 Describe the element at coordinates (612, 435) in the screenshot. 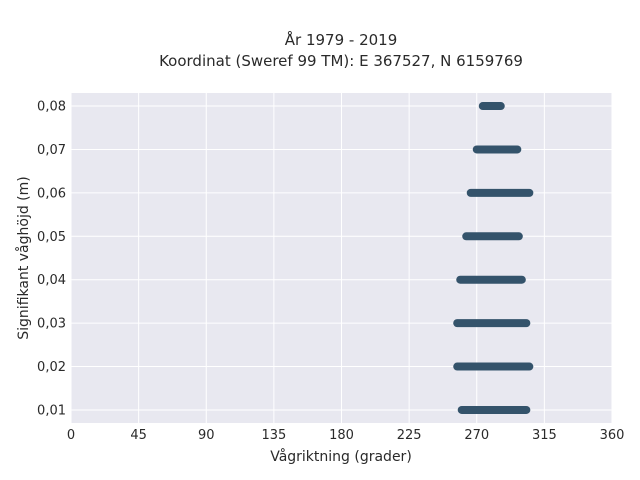

I see `x-tick-label: 360` at that location.